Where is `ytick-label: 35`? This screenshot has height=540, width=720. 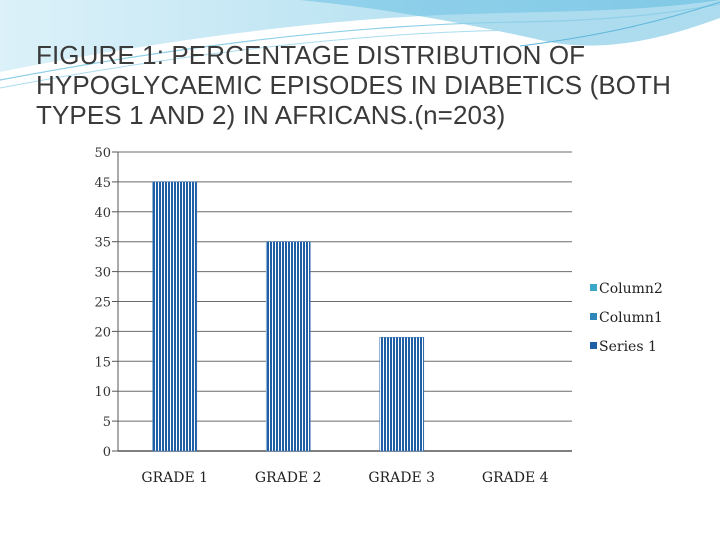 ytick-label: 35 is located at coordinates (102, 243).